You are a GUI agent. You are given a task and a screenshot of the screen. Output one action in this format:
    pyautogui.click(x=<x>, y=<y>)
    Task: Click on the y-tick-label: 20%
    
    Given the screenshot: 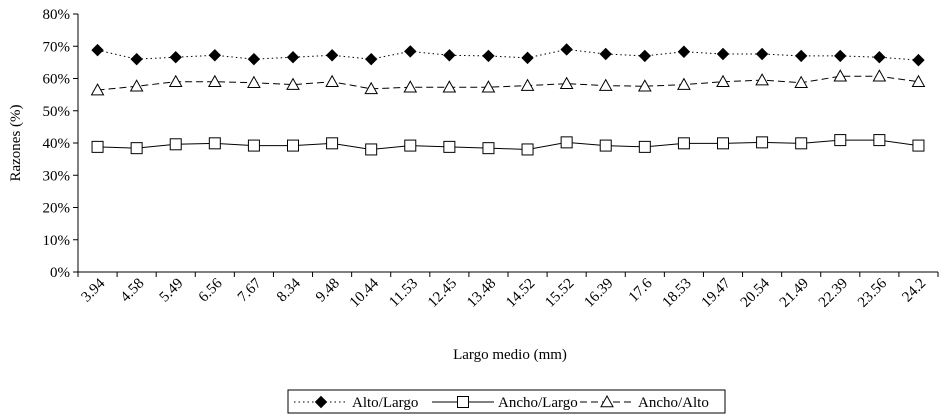 What is the action you would take?
    pyautogui.click(x=57, y=209)
    